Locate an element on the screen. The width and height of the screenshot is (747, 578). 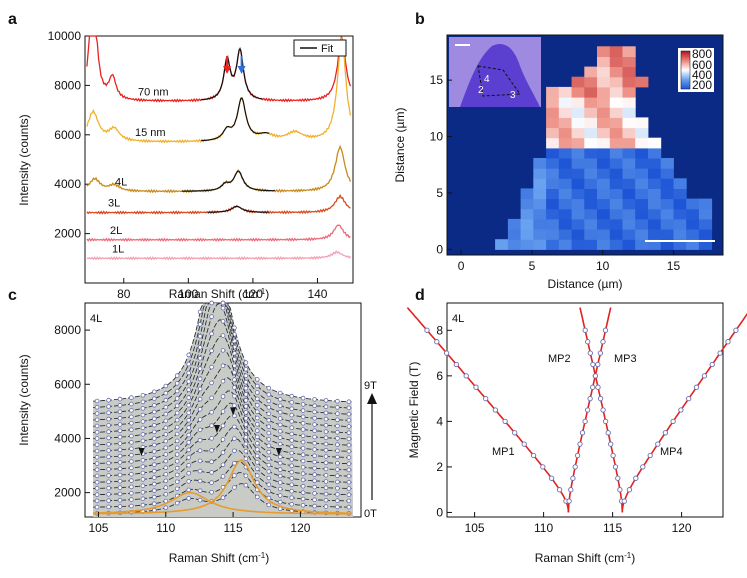
panel-a-legend-label: Fit is located at coordinates (327, 49).